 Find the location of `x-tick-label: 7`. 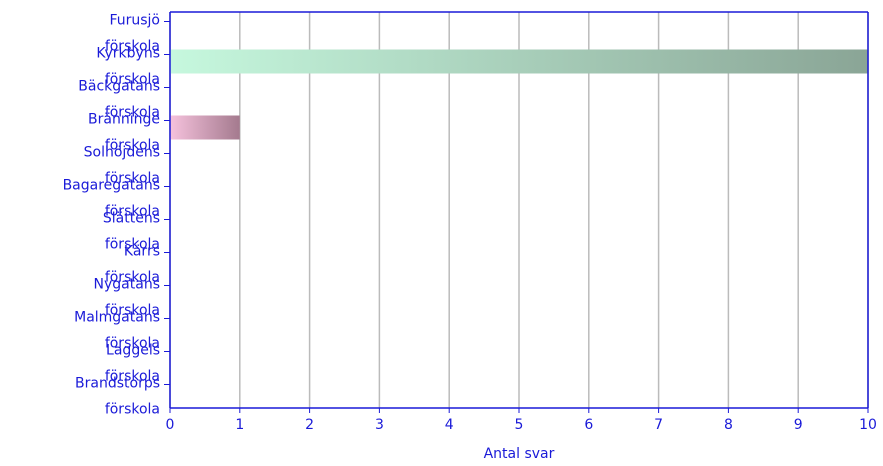

x-tick-label: 7 is located at coordinates (658, 425).